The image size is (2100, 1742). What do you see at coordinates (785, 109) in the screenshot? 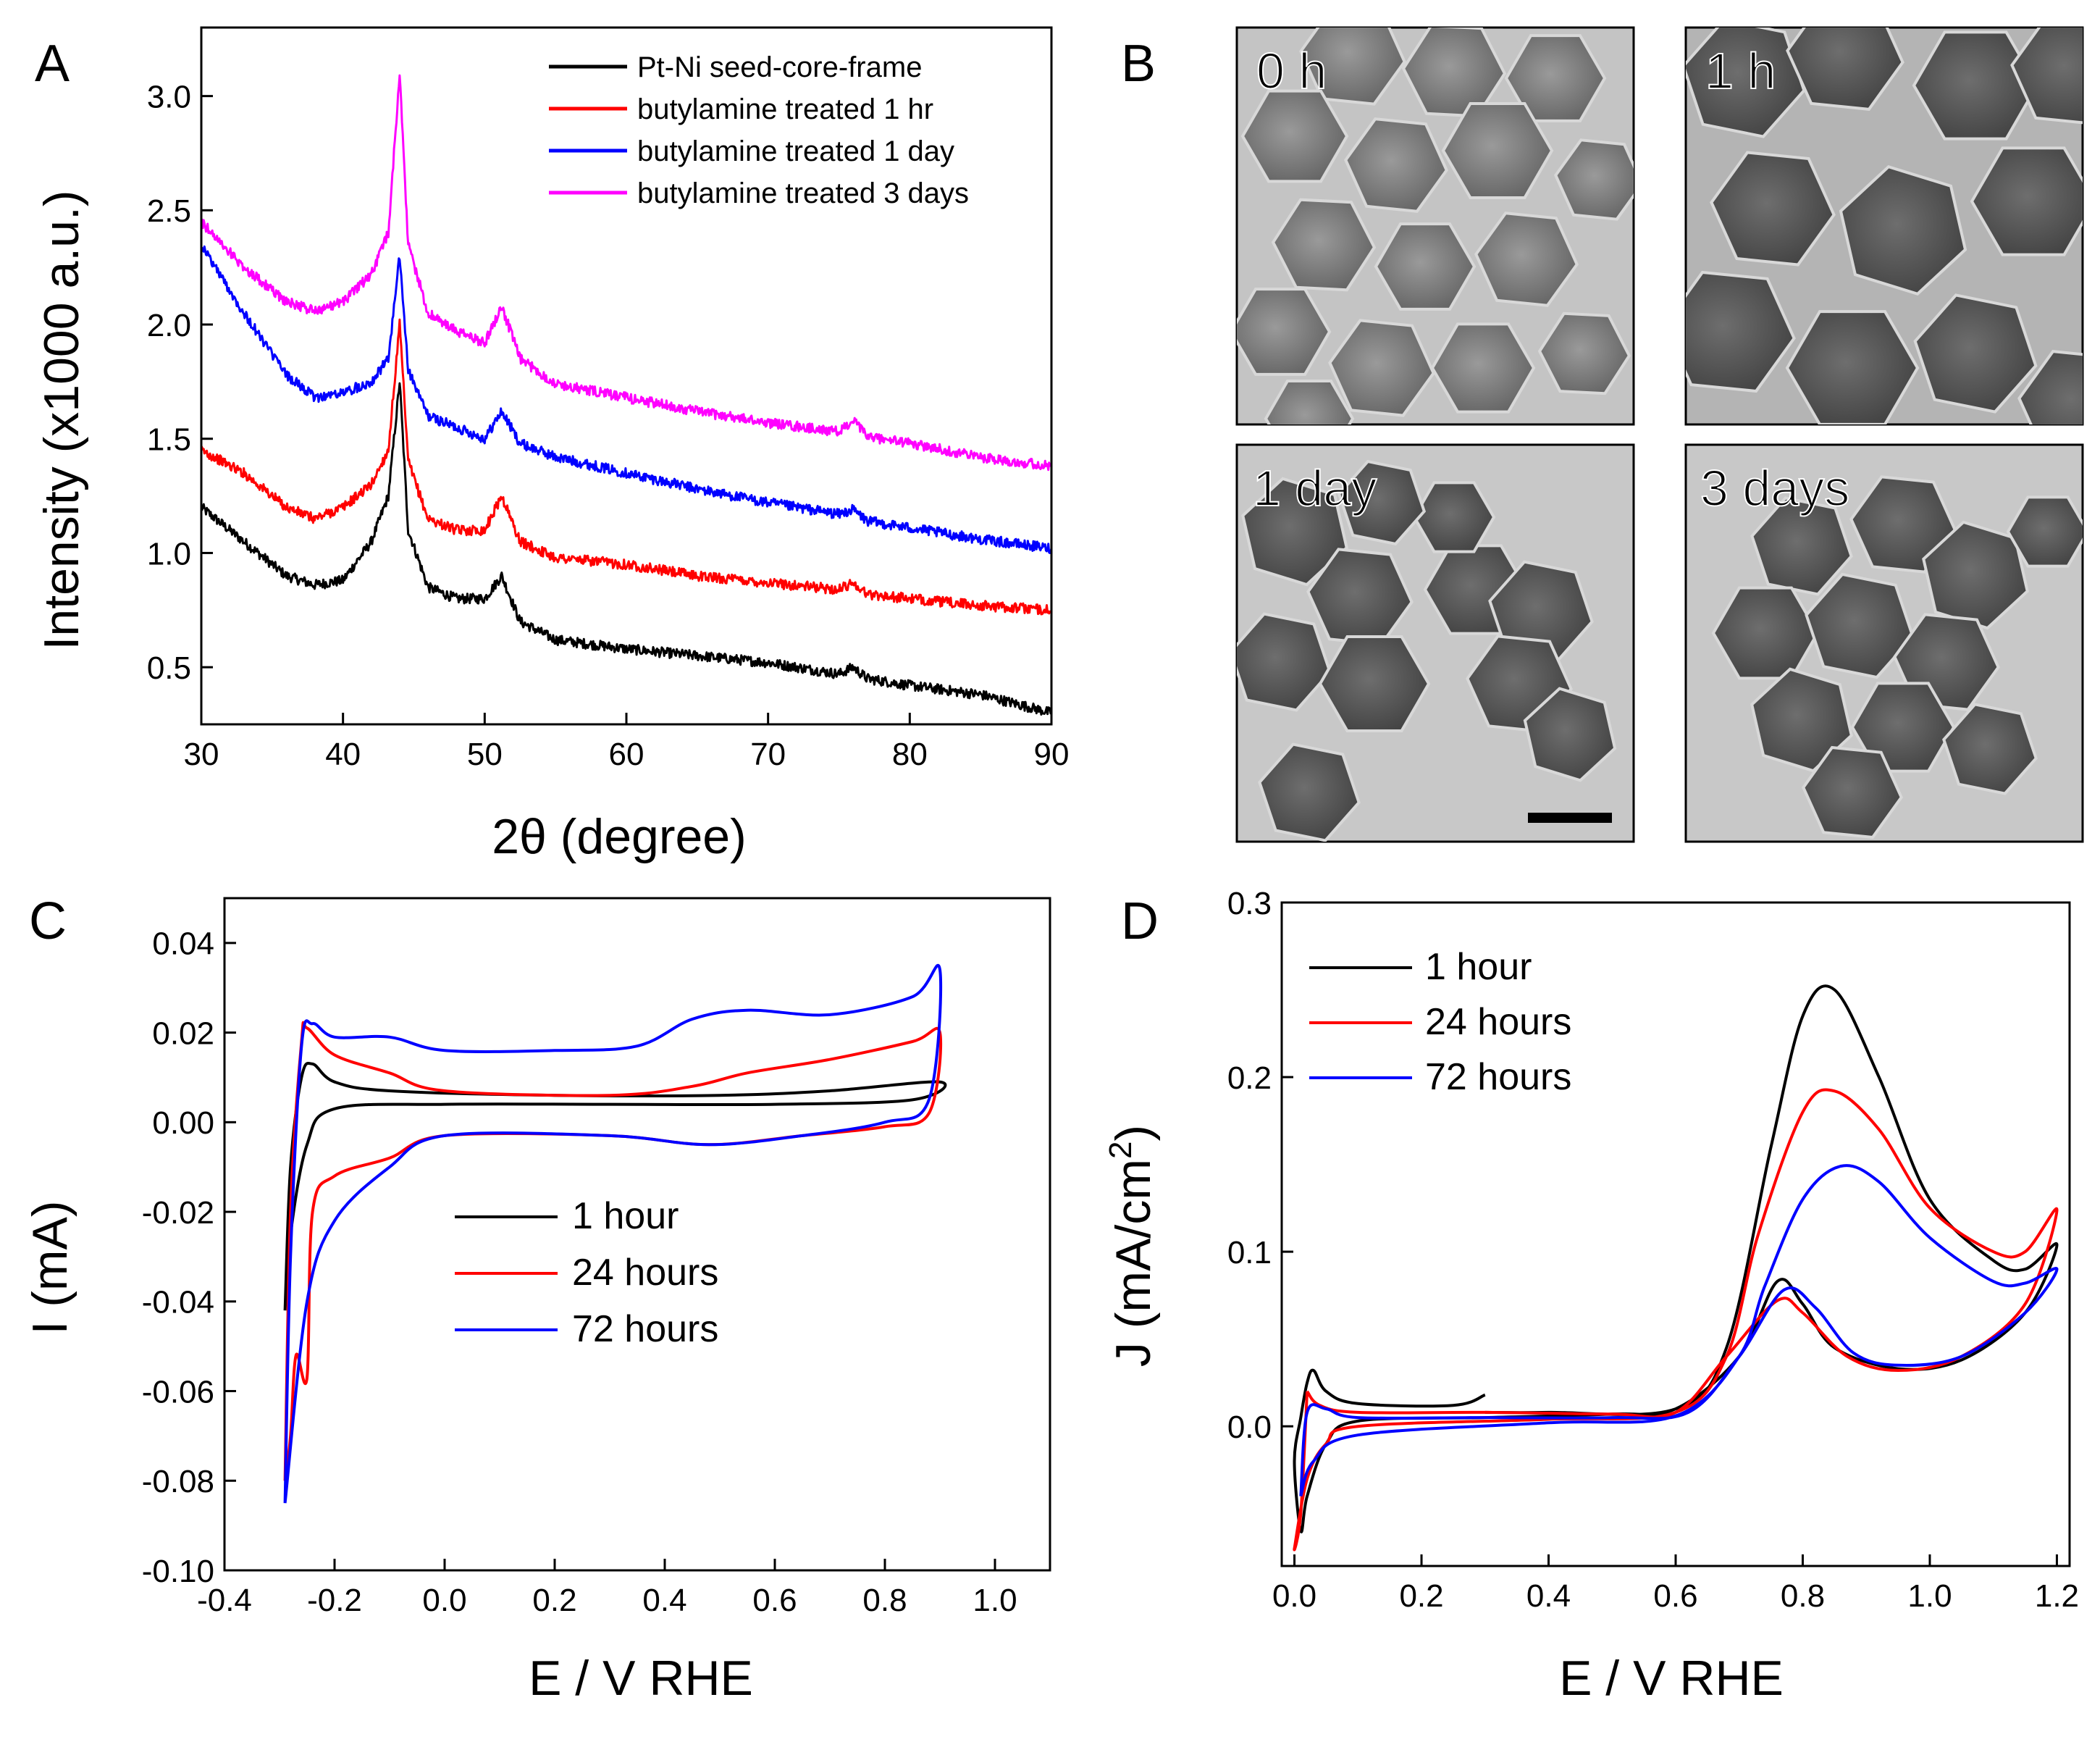
I see `legend-label-1hr: butylamine treated 1 hr` at bounding box center [785, 109].